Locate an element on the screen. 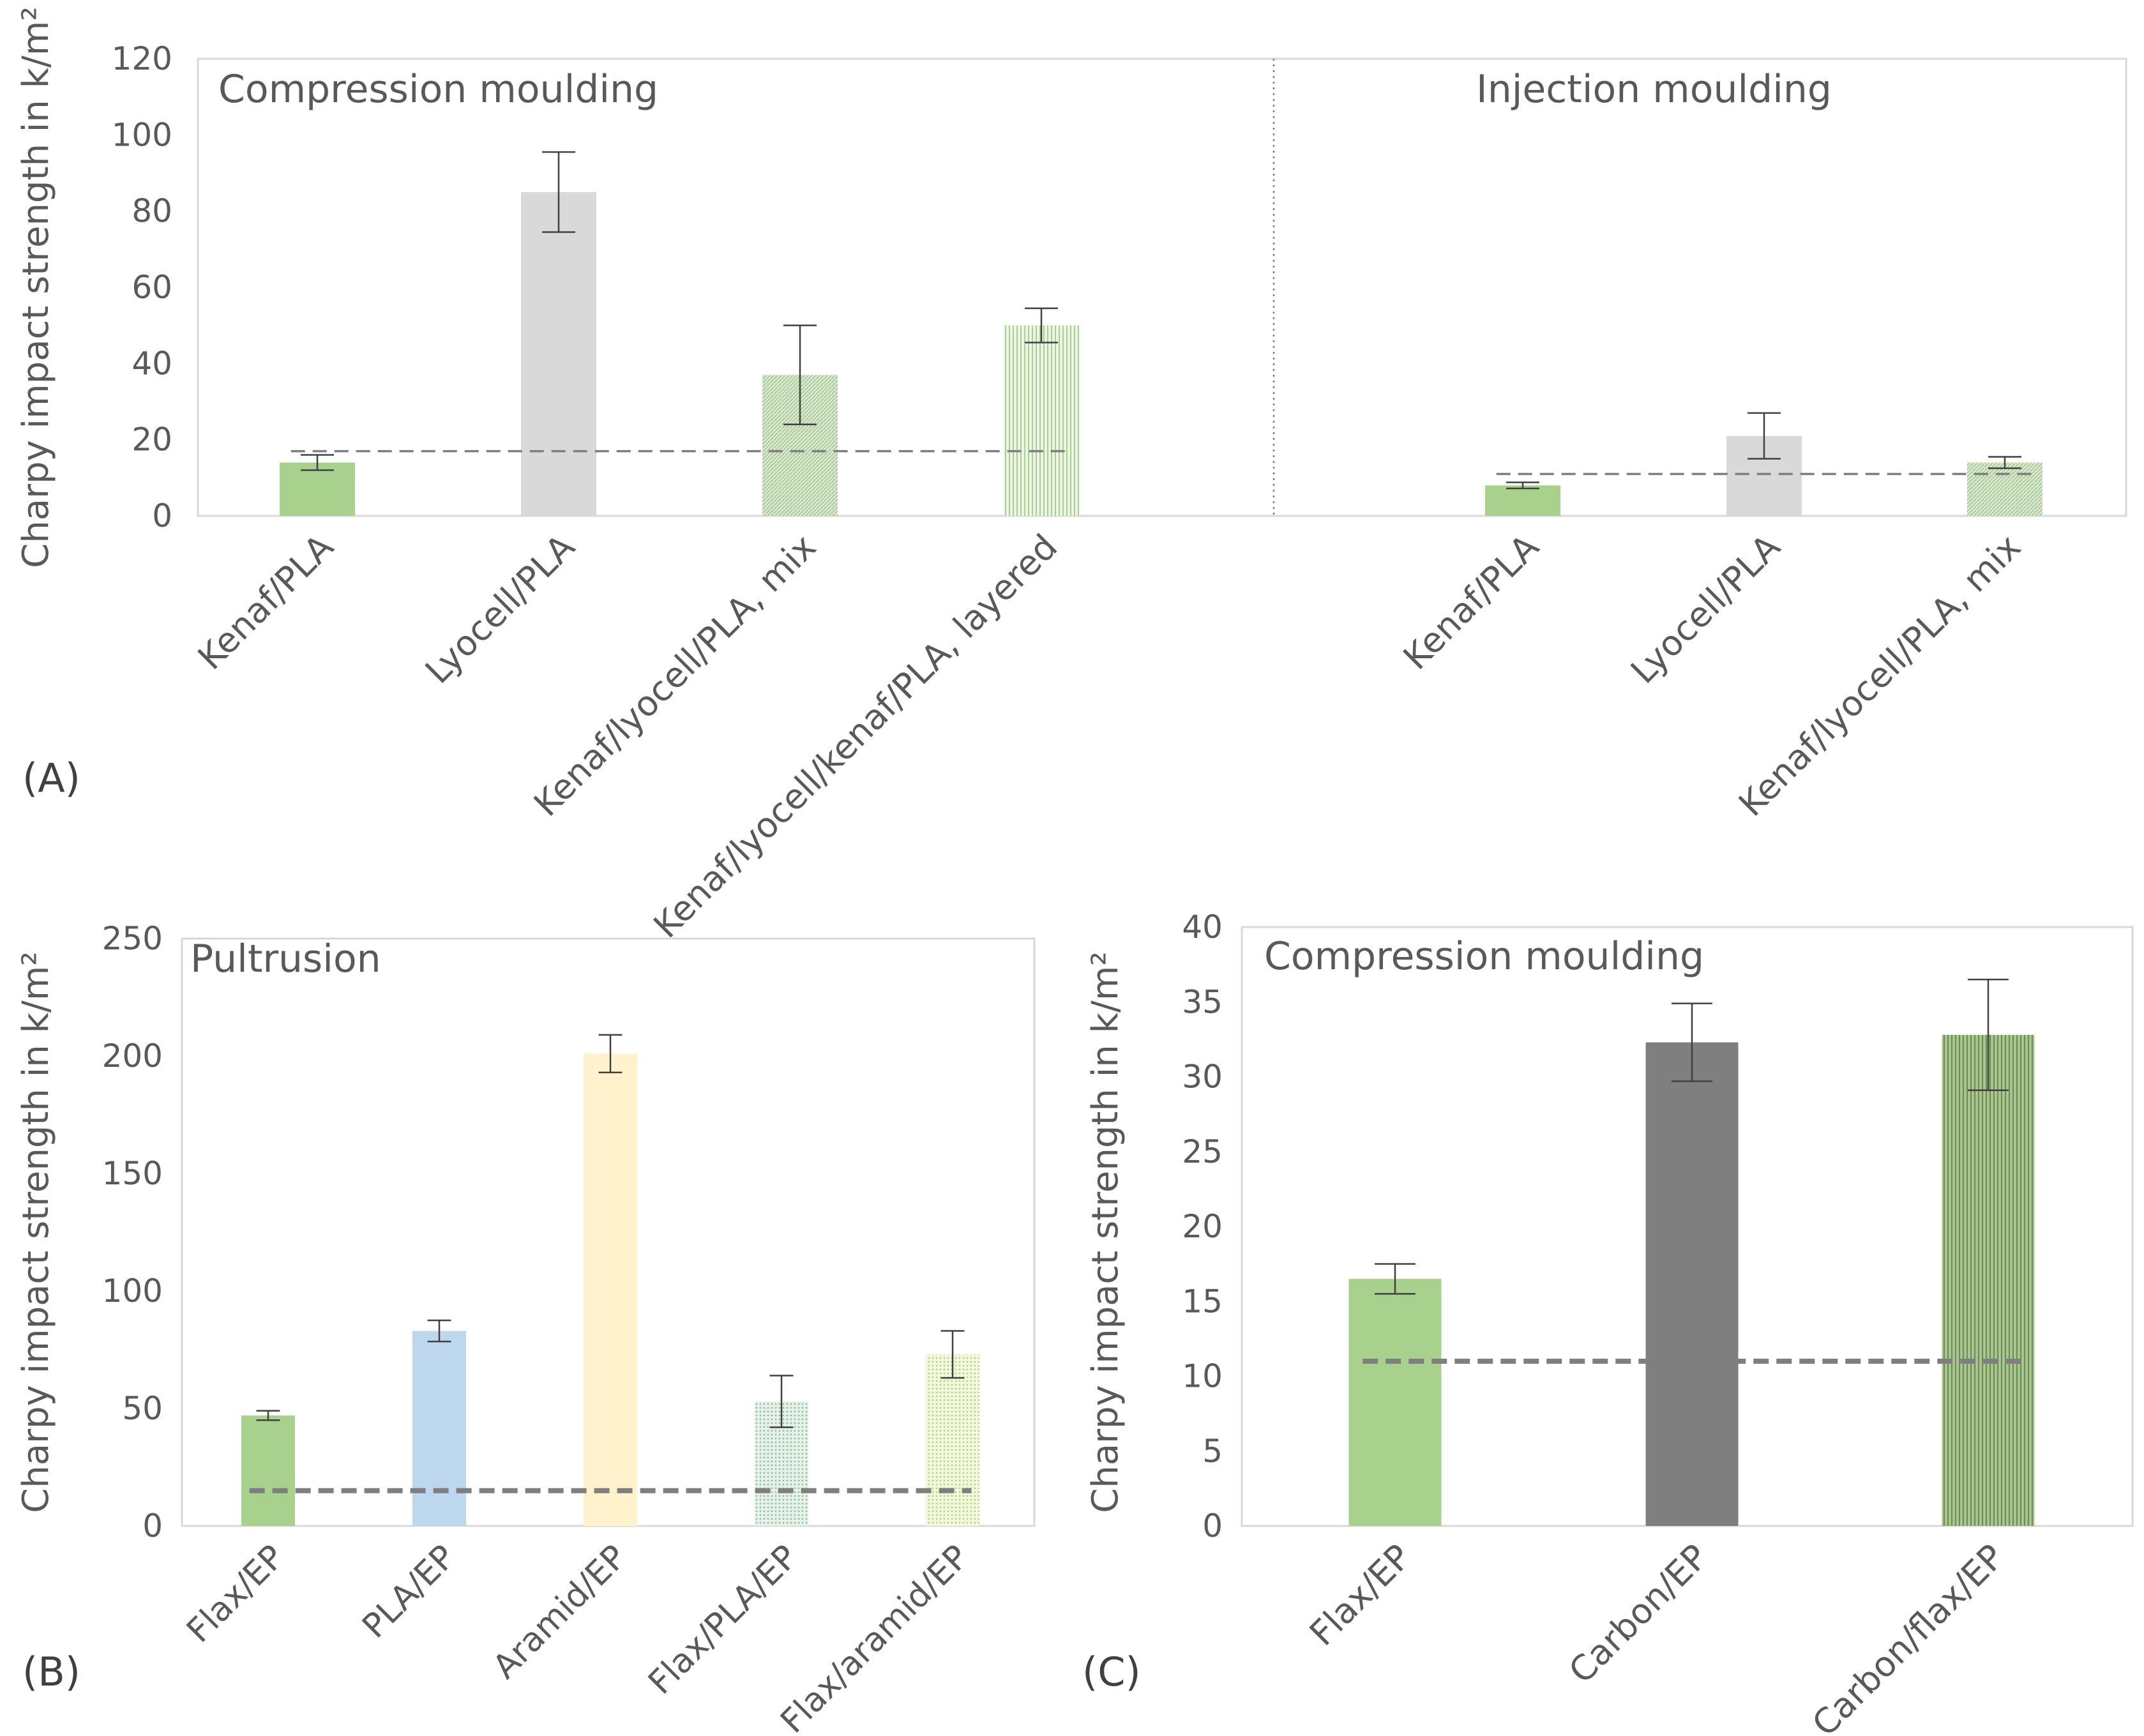  c-y-tick-15: 15 is located at coordinates (1202, 1301).